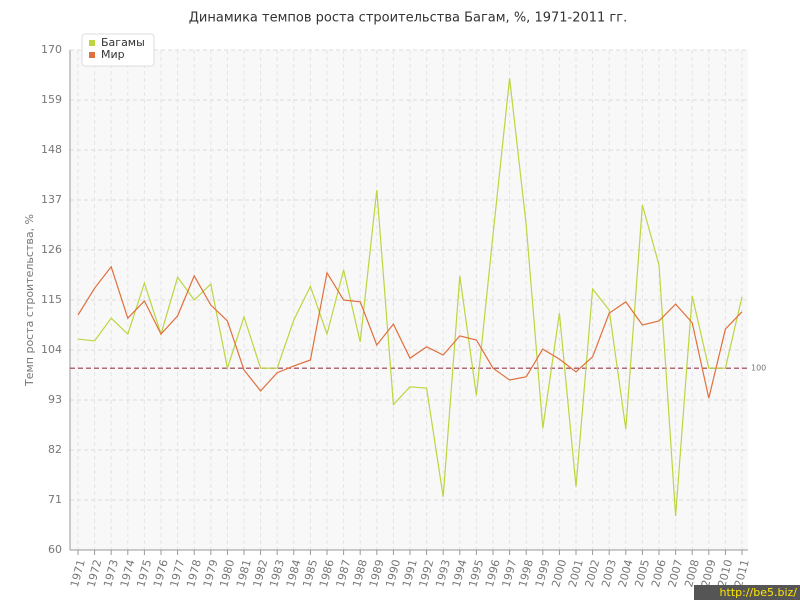  I want to click on watermark-bg, so click(747, 592).